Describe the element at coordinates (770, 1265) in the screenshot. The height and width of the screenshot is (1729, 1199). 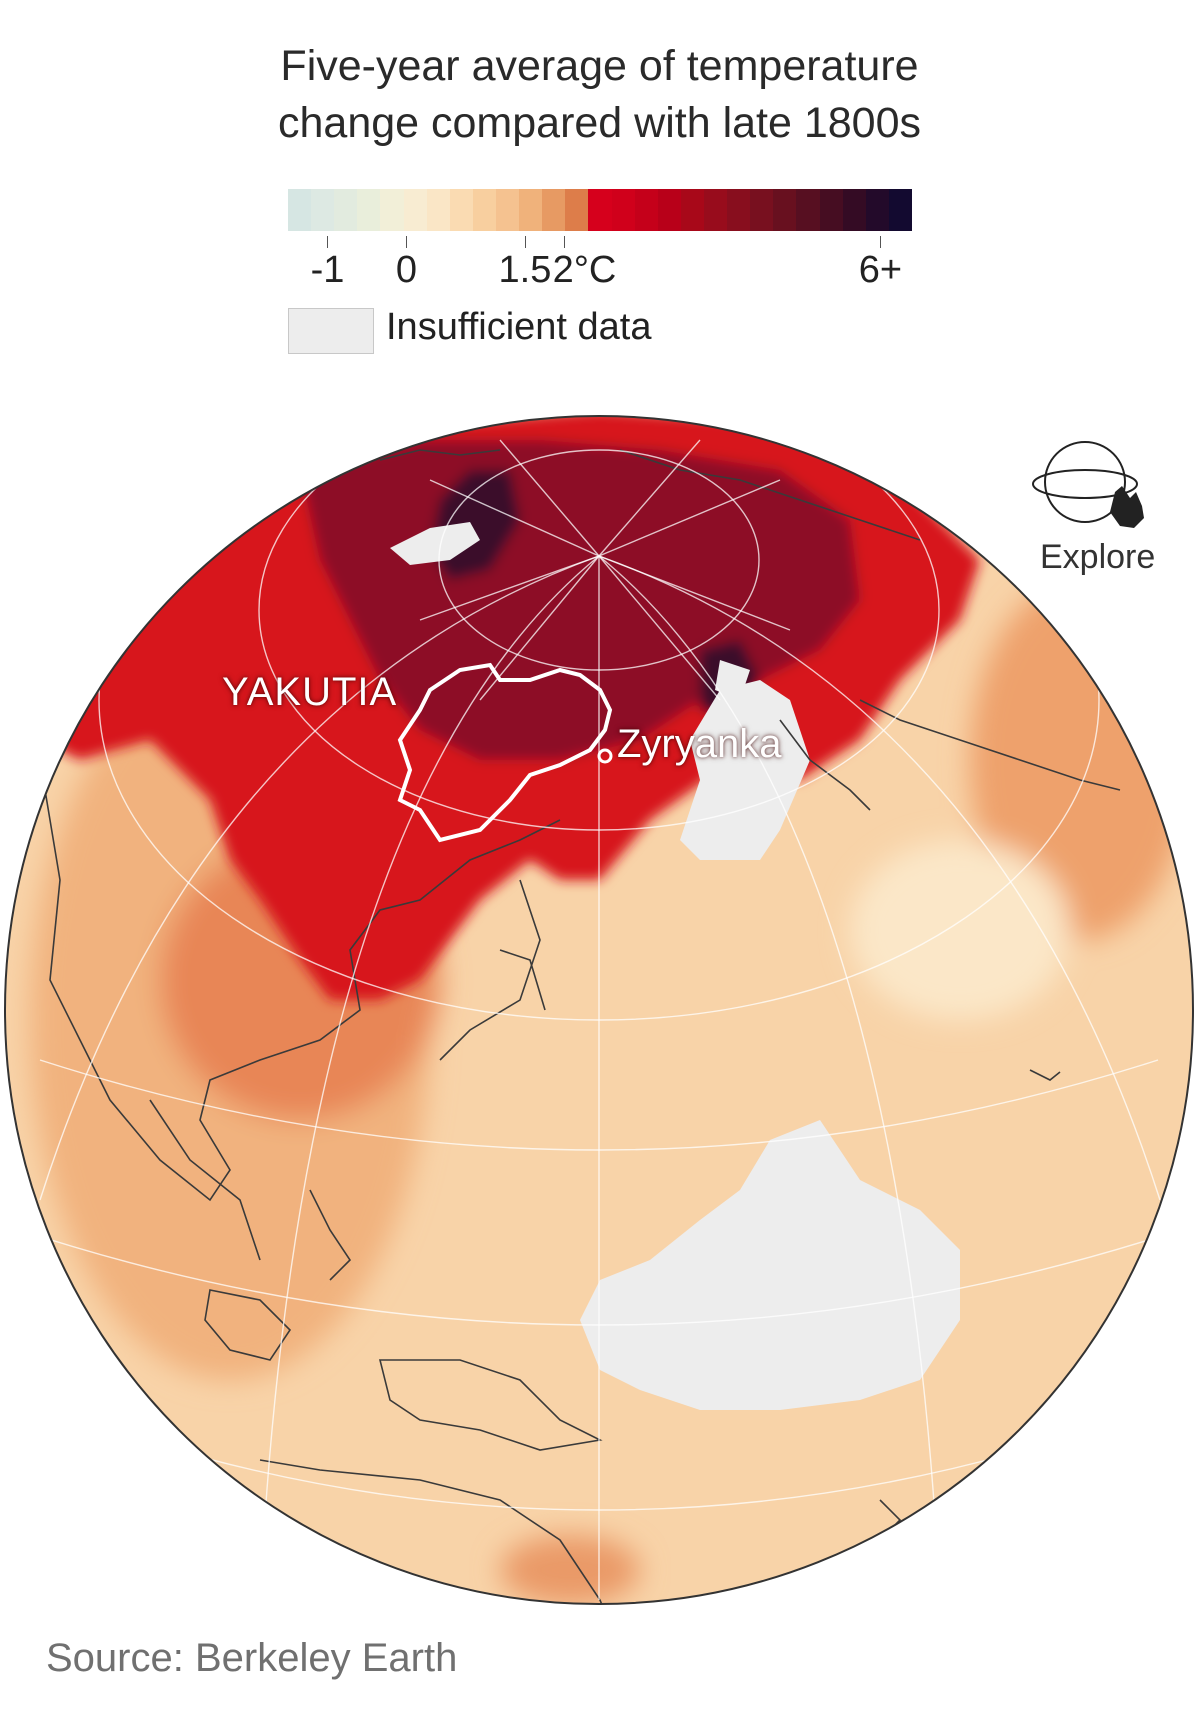
I see `nodata-australia` at that location.